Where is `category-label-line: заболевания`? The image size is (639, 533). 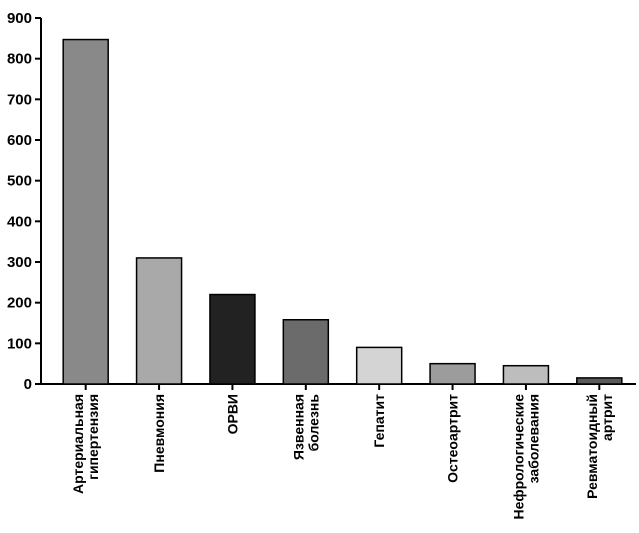 category-label-line: заболевания is located at coordinates (533, 438).